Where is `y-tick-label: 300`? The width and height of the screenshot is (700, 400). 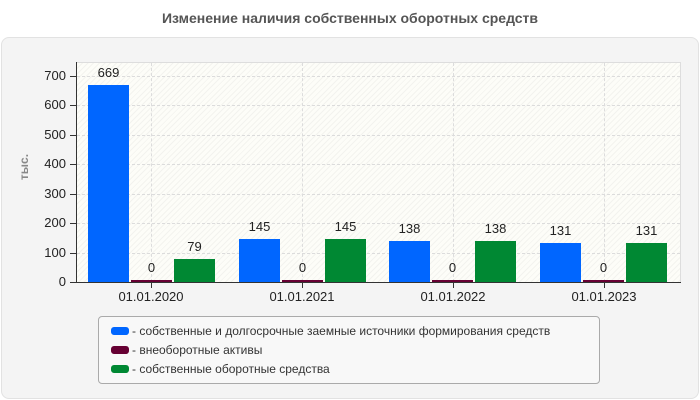
y-tick-label: 300 is located at coordinates (55, 193).